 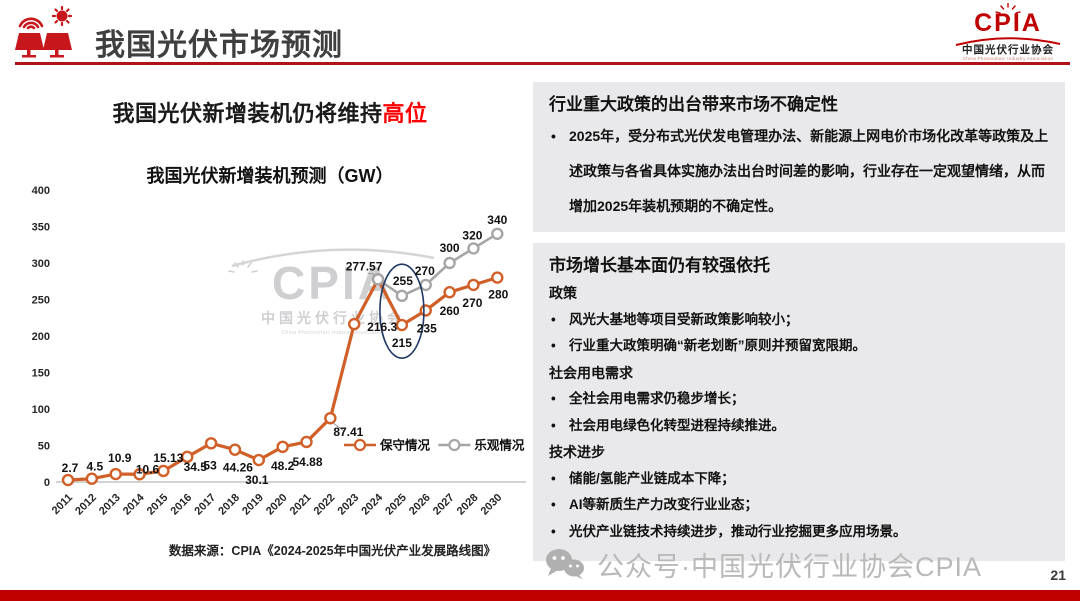 I want to click on svg-text: 235, so click(x=427, y=328).